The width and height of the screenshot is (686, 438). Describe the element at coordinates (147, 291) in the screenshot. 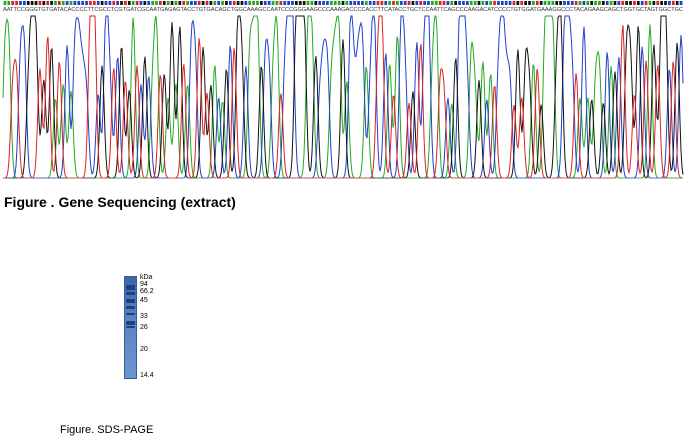

I see `marker-label: 66.2` at that location.